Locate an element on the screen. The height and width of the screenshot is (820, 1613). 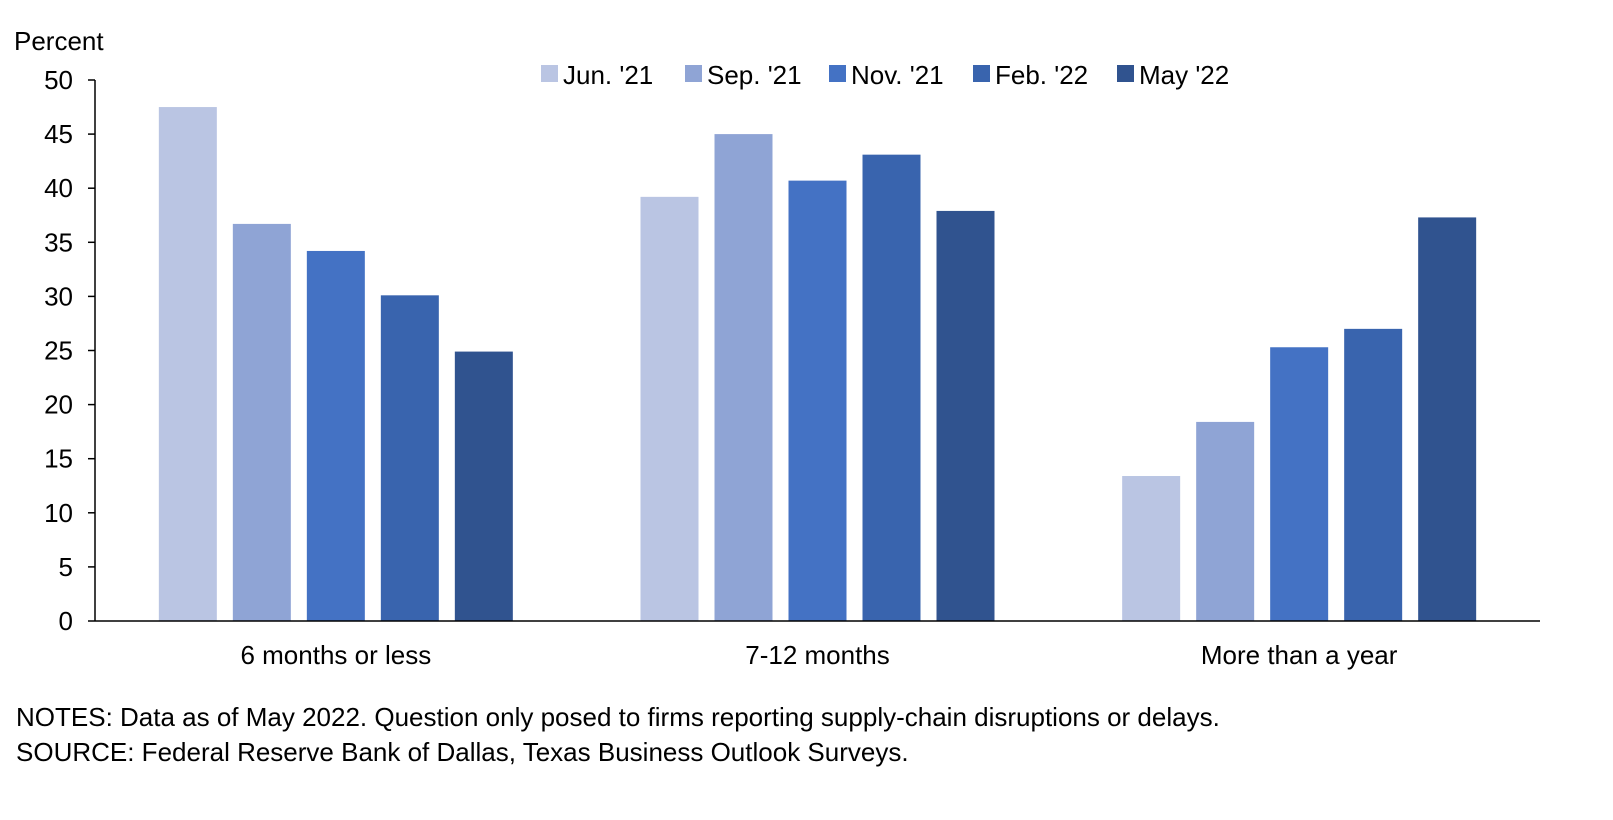
y-tick-label: 20 is located at coordinates (58, 405).